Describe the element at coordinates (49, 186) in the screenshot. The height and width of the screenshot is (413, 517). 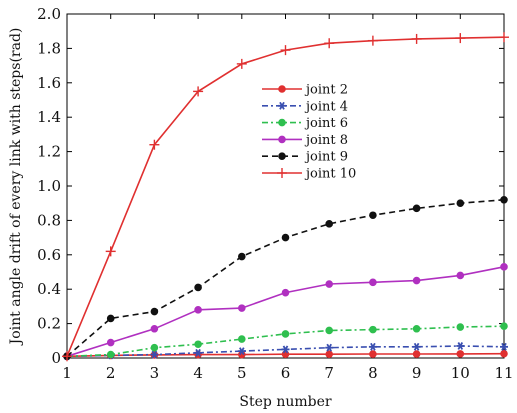
I see `y-tick-label: 1.0` at that location.